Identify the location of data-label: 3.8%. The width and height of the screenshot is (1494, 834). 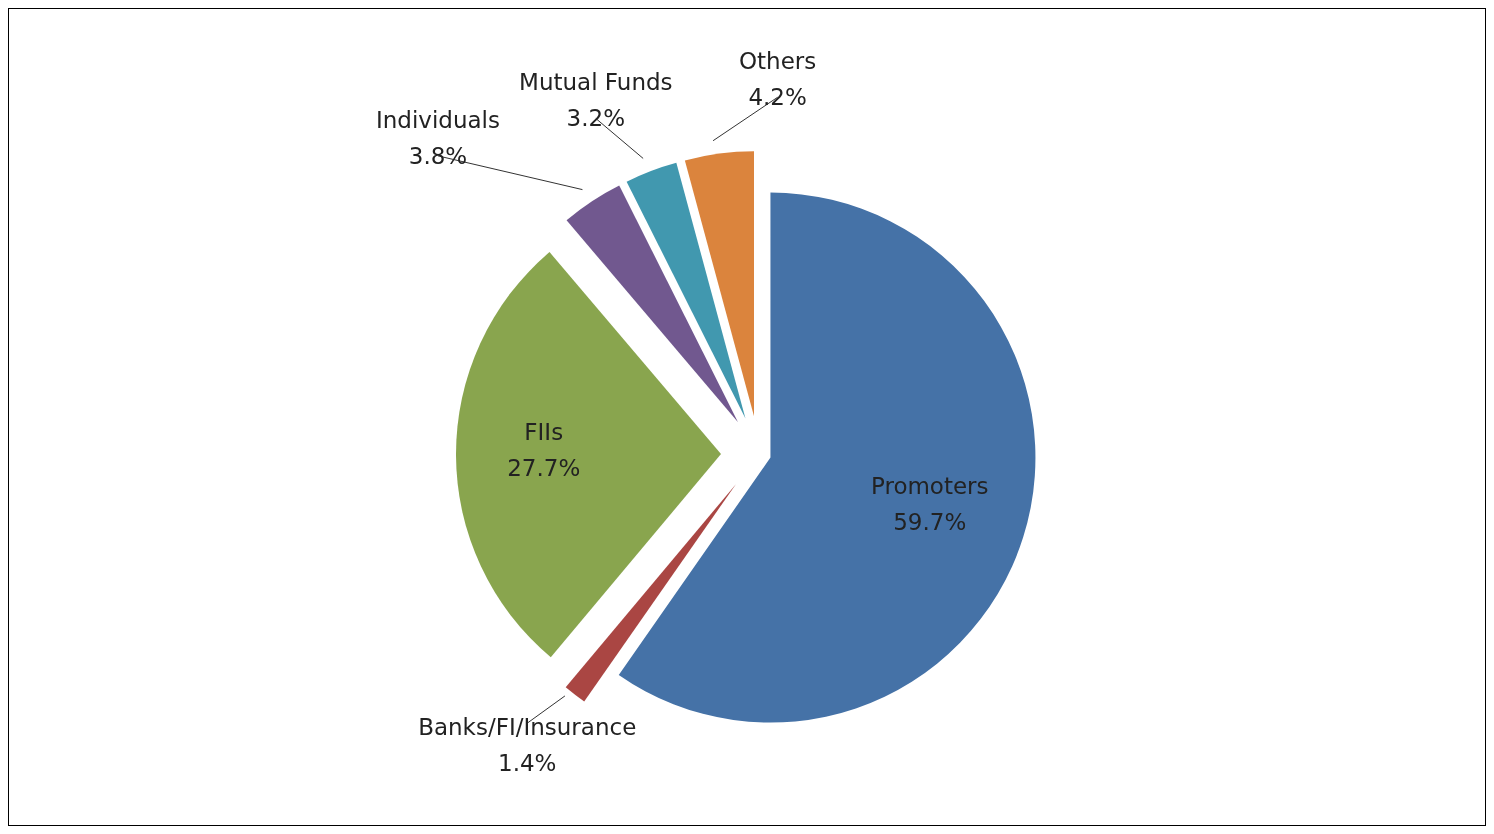
(438, 155).